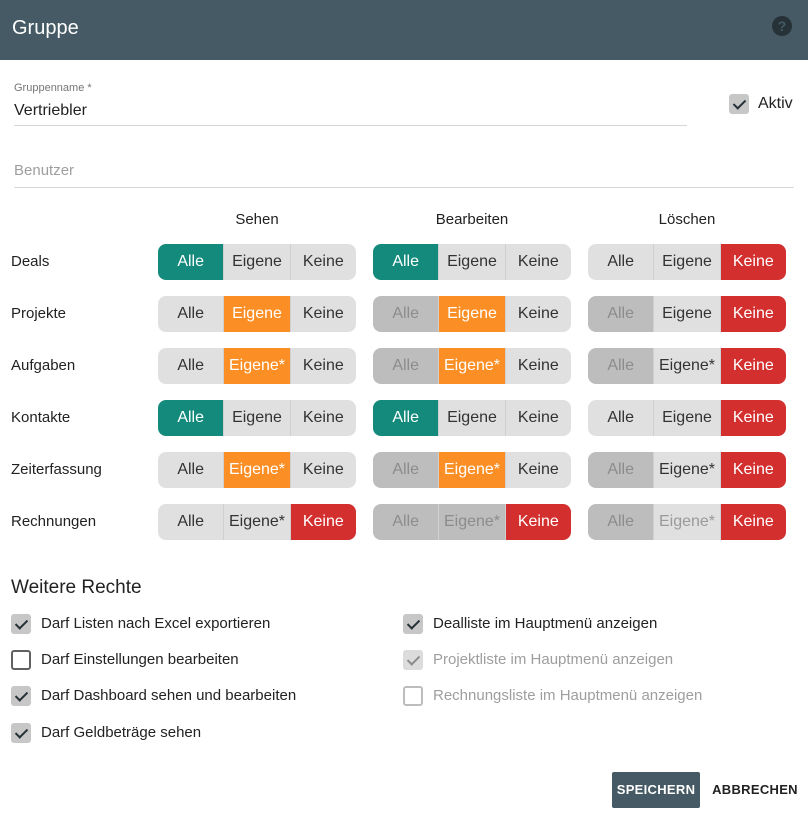 This screenshot has width=808, height=813. Describe the element at coordinates (169, 695) in the screenshot. I see `permission-label: Darf Dashboard sehen und bearbeiten` at that location.